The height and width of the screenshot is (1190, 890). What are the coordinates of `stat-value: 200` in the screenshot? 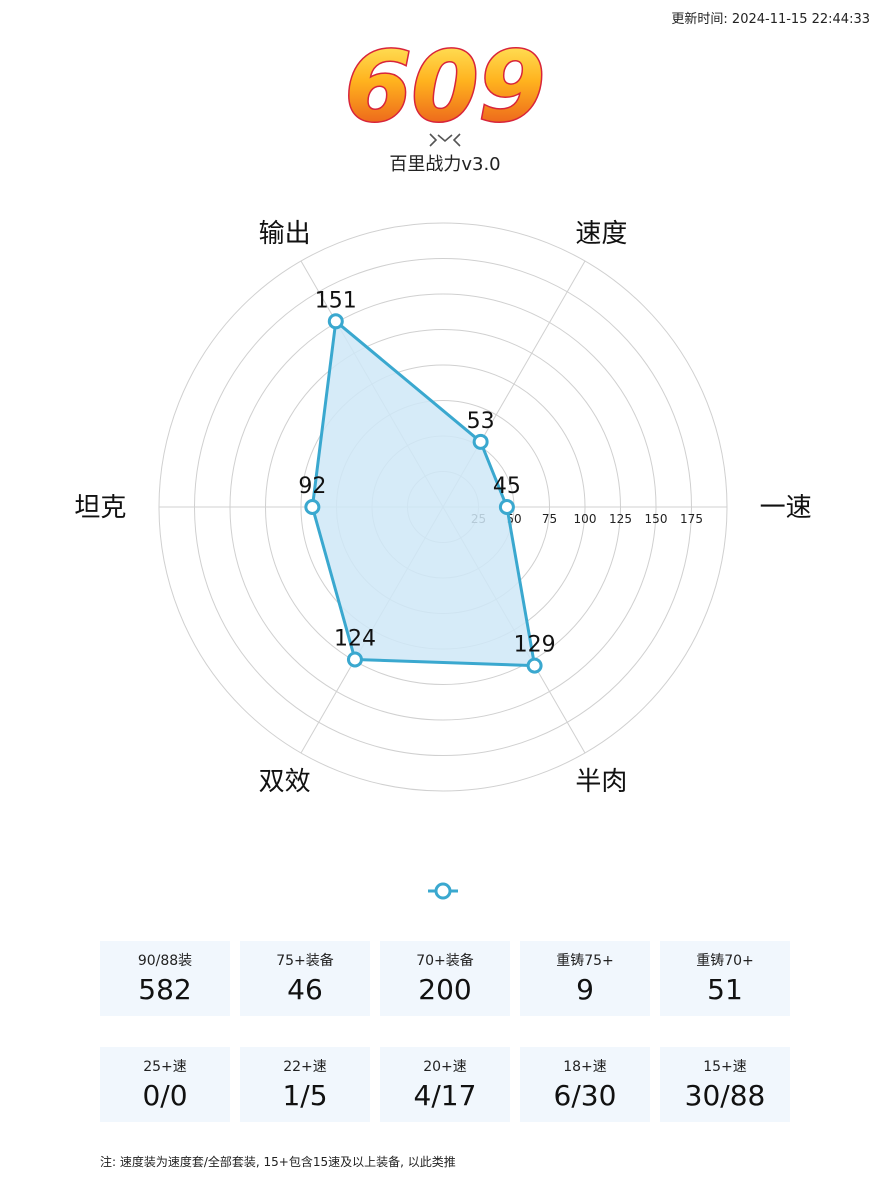 It's located at (445, 989).